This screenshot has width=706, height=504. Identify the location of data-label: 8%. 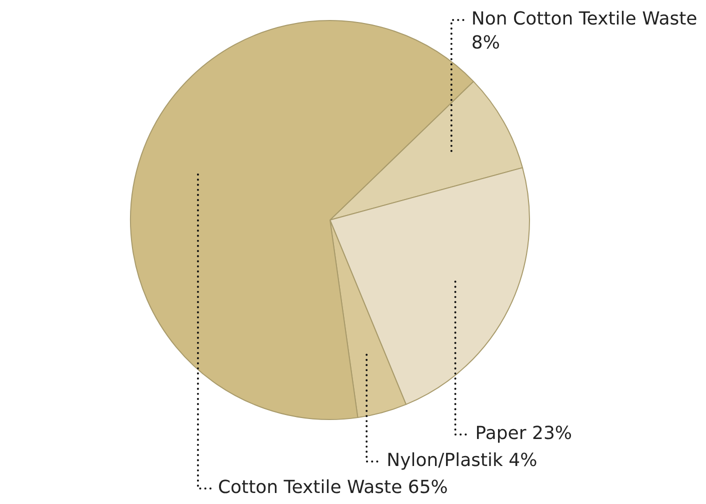
(485, 43).